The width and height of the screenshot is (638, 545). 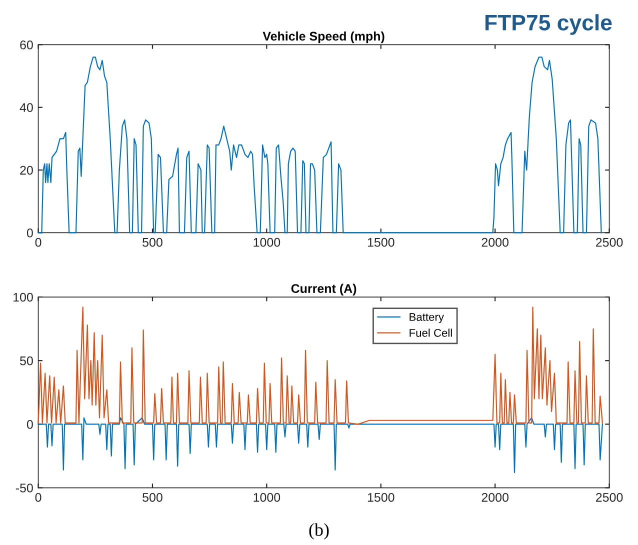 I want to click on y-tick-label: 40, so click(x=26, y=107).